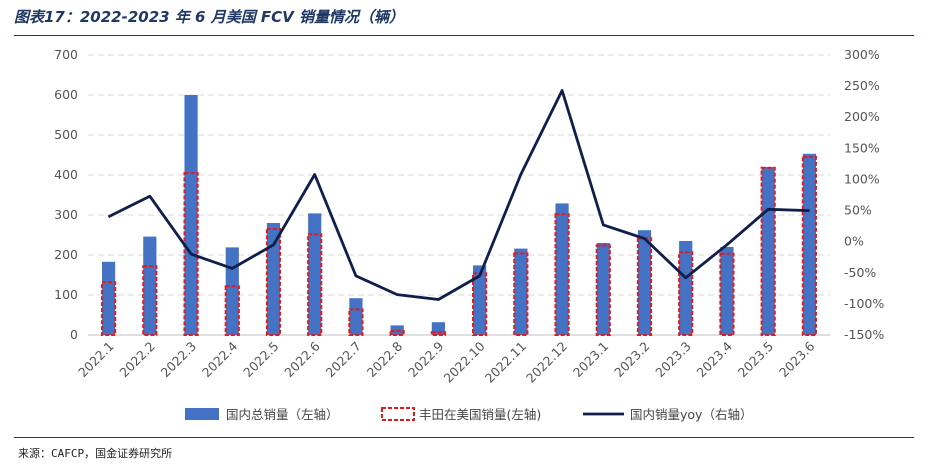 The image size is (930, 470). What do you see at coordinates (202, 414) in the screenshot?
I see `legend-swatch-total` at bounding box center [202, 414].